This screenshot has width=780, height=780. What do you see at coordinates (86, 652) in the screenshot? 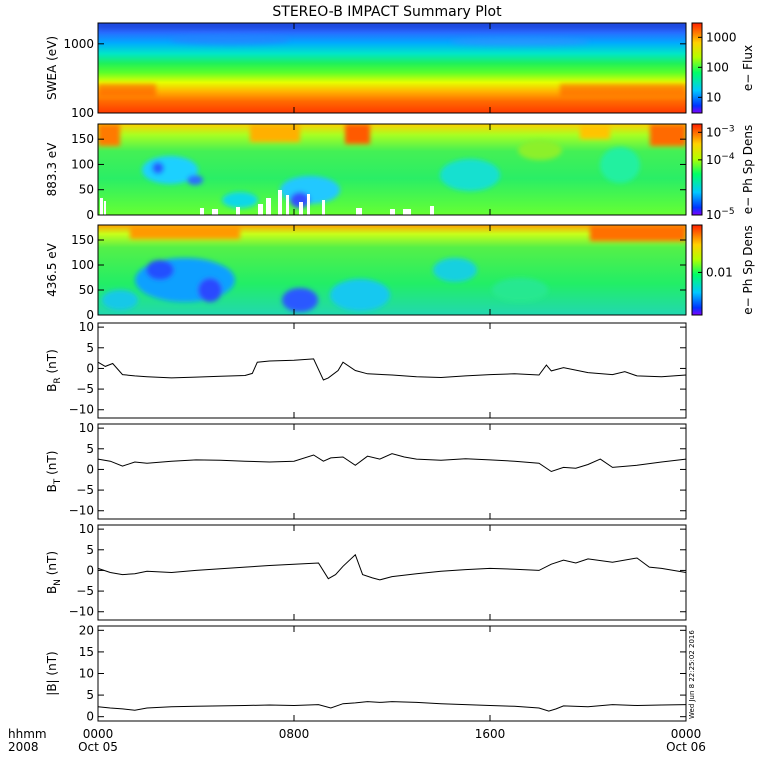
I see `ytick-label: 15` at bounding box center [86, 652].